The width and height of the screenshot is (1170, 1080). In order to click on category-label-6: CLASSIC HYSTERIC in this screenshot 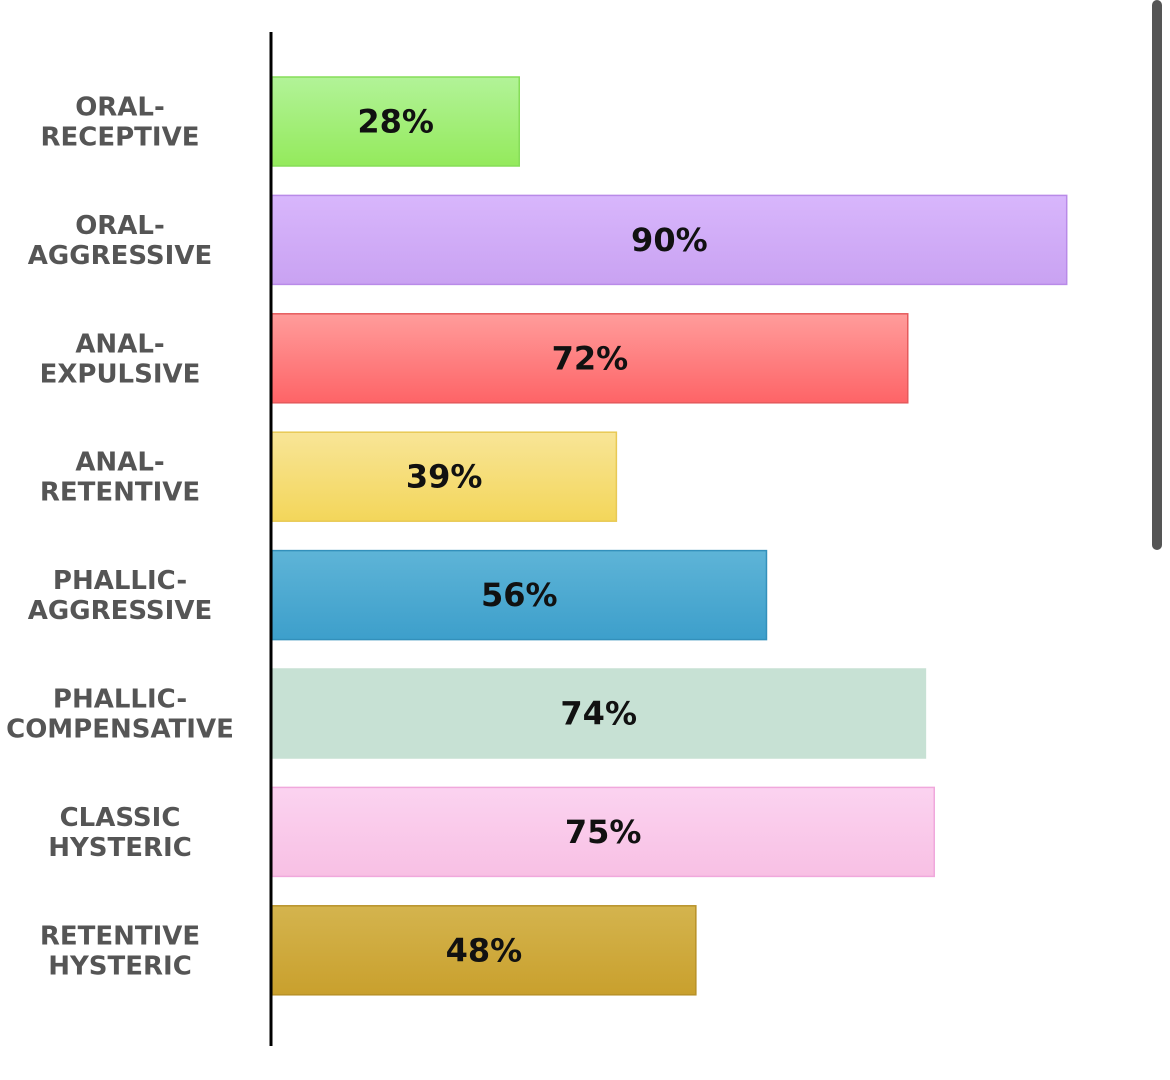, I will do `click(120, 833)`.